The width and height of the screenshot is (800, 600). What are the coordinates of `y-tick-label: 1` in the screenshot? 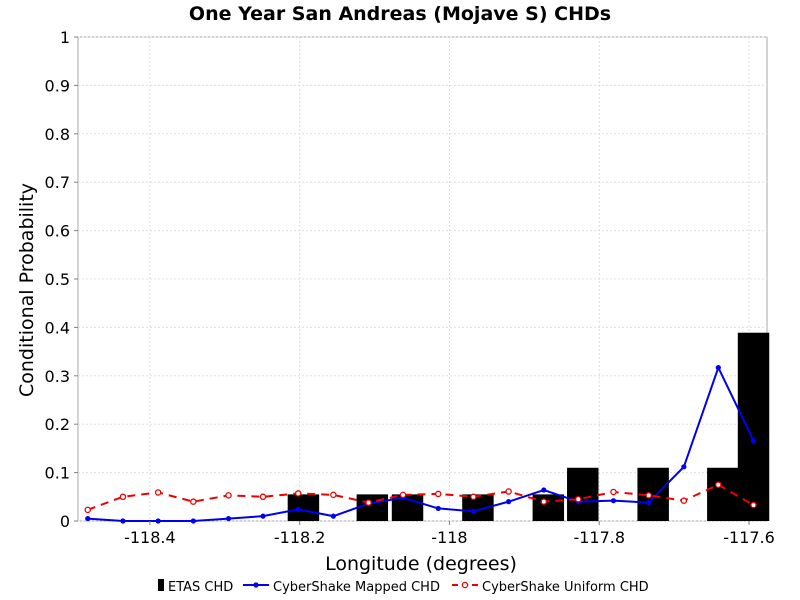 It's located at (65, 37).